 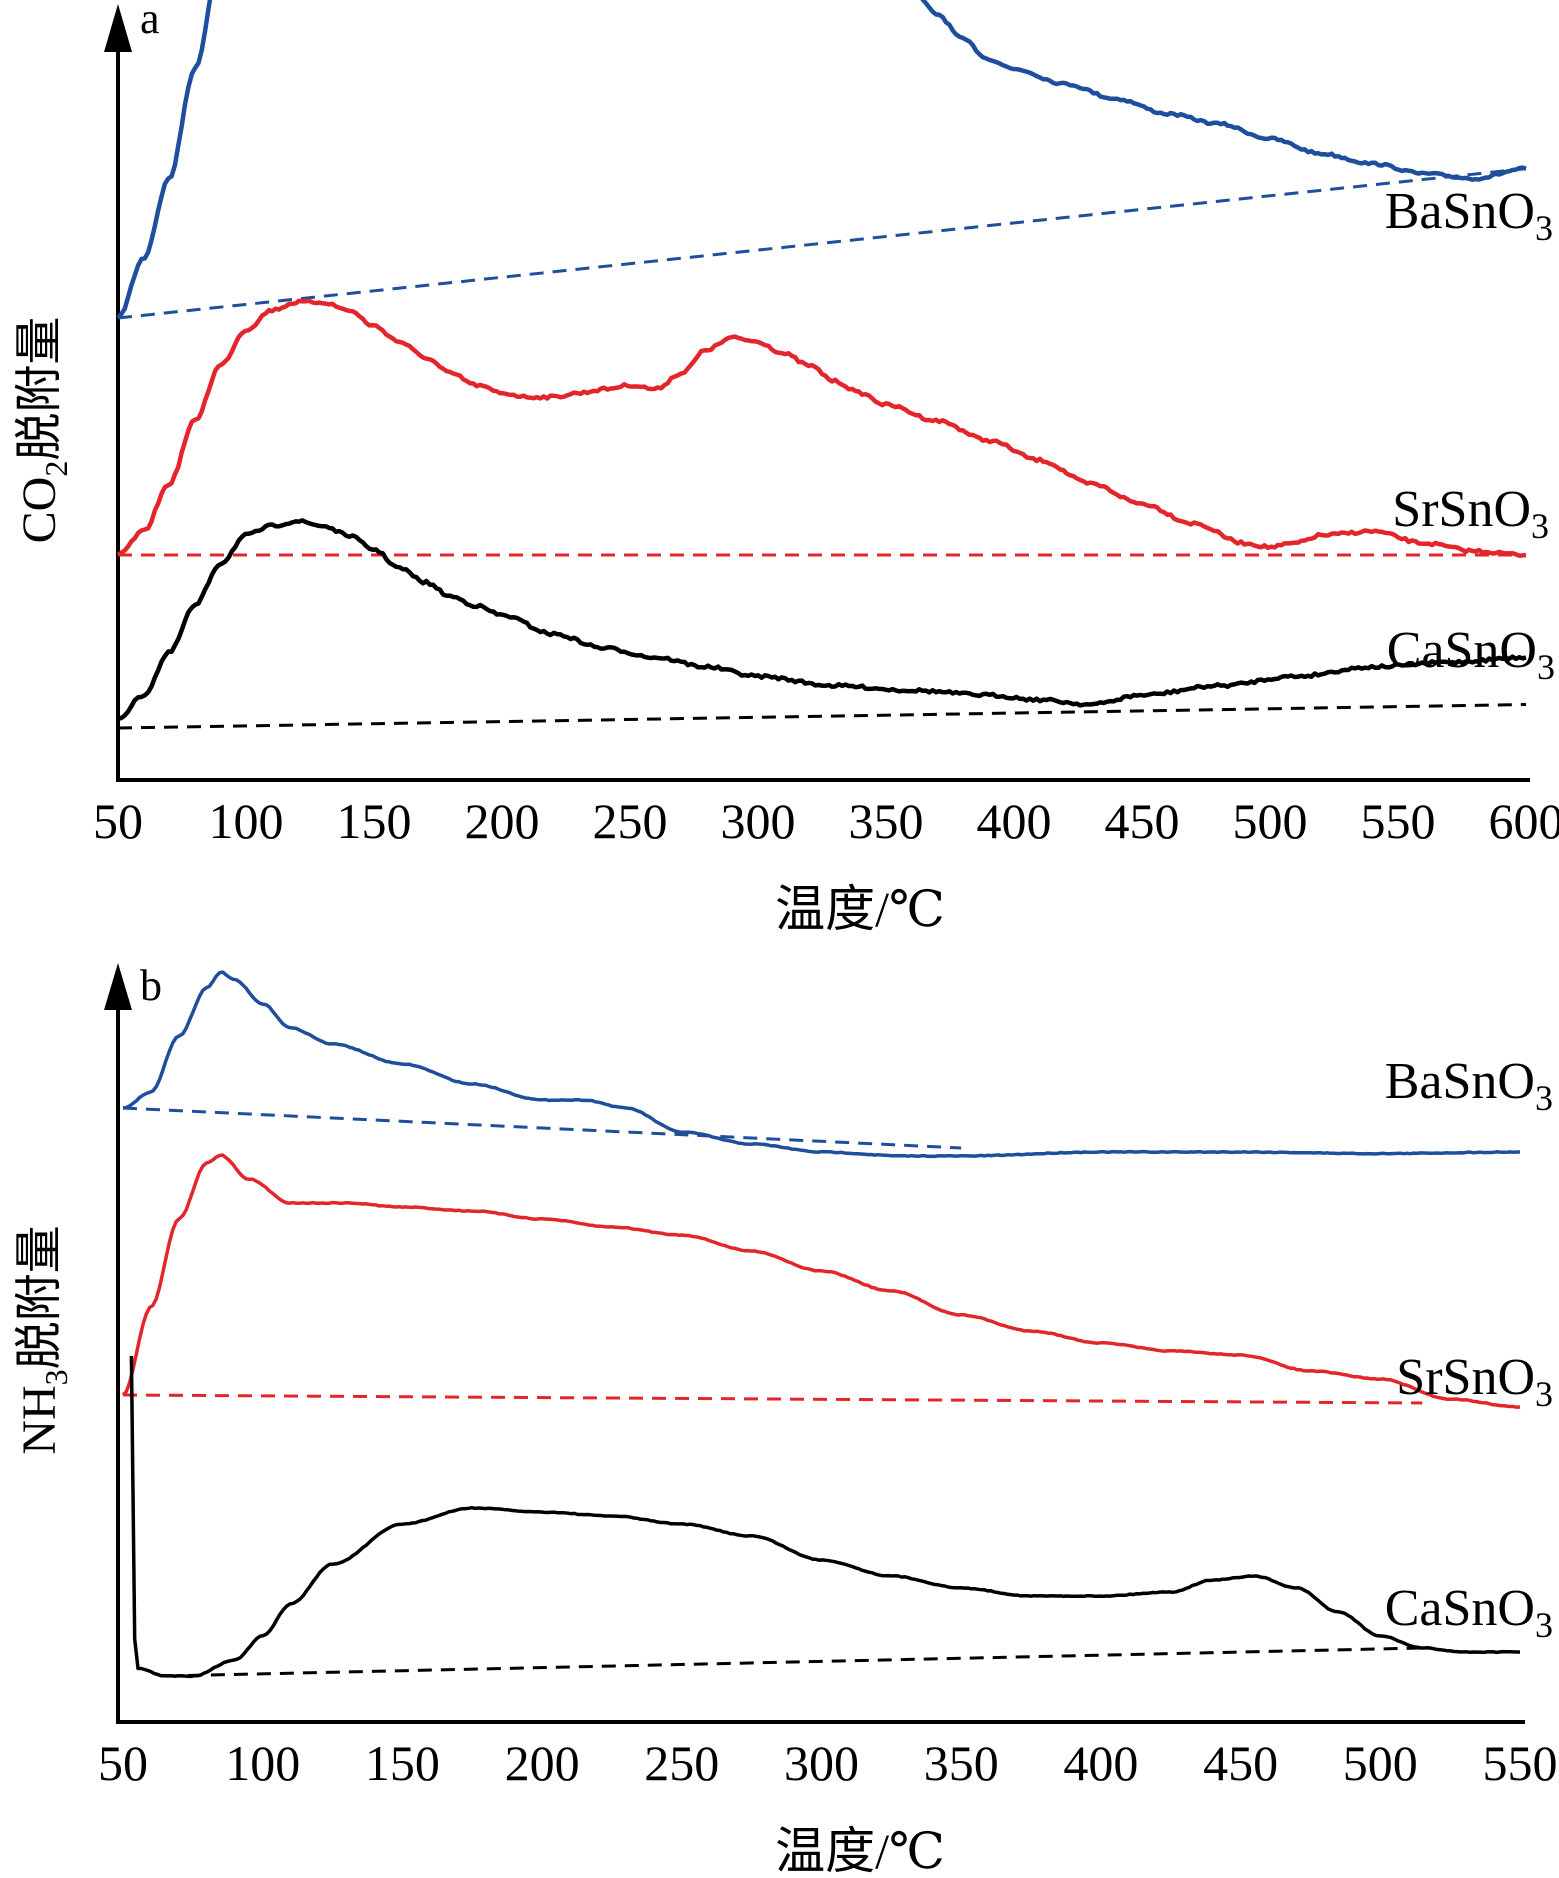 What do you see at coordinates (860, 909) in the screenshot?
I see `panel-a-x-axis-label: 温度/℃` at bounding box center [860, 909].